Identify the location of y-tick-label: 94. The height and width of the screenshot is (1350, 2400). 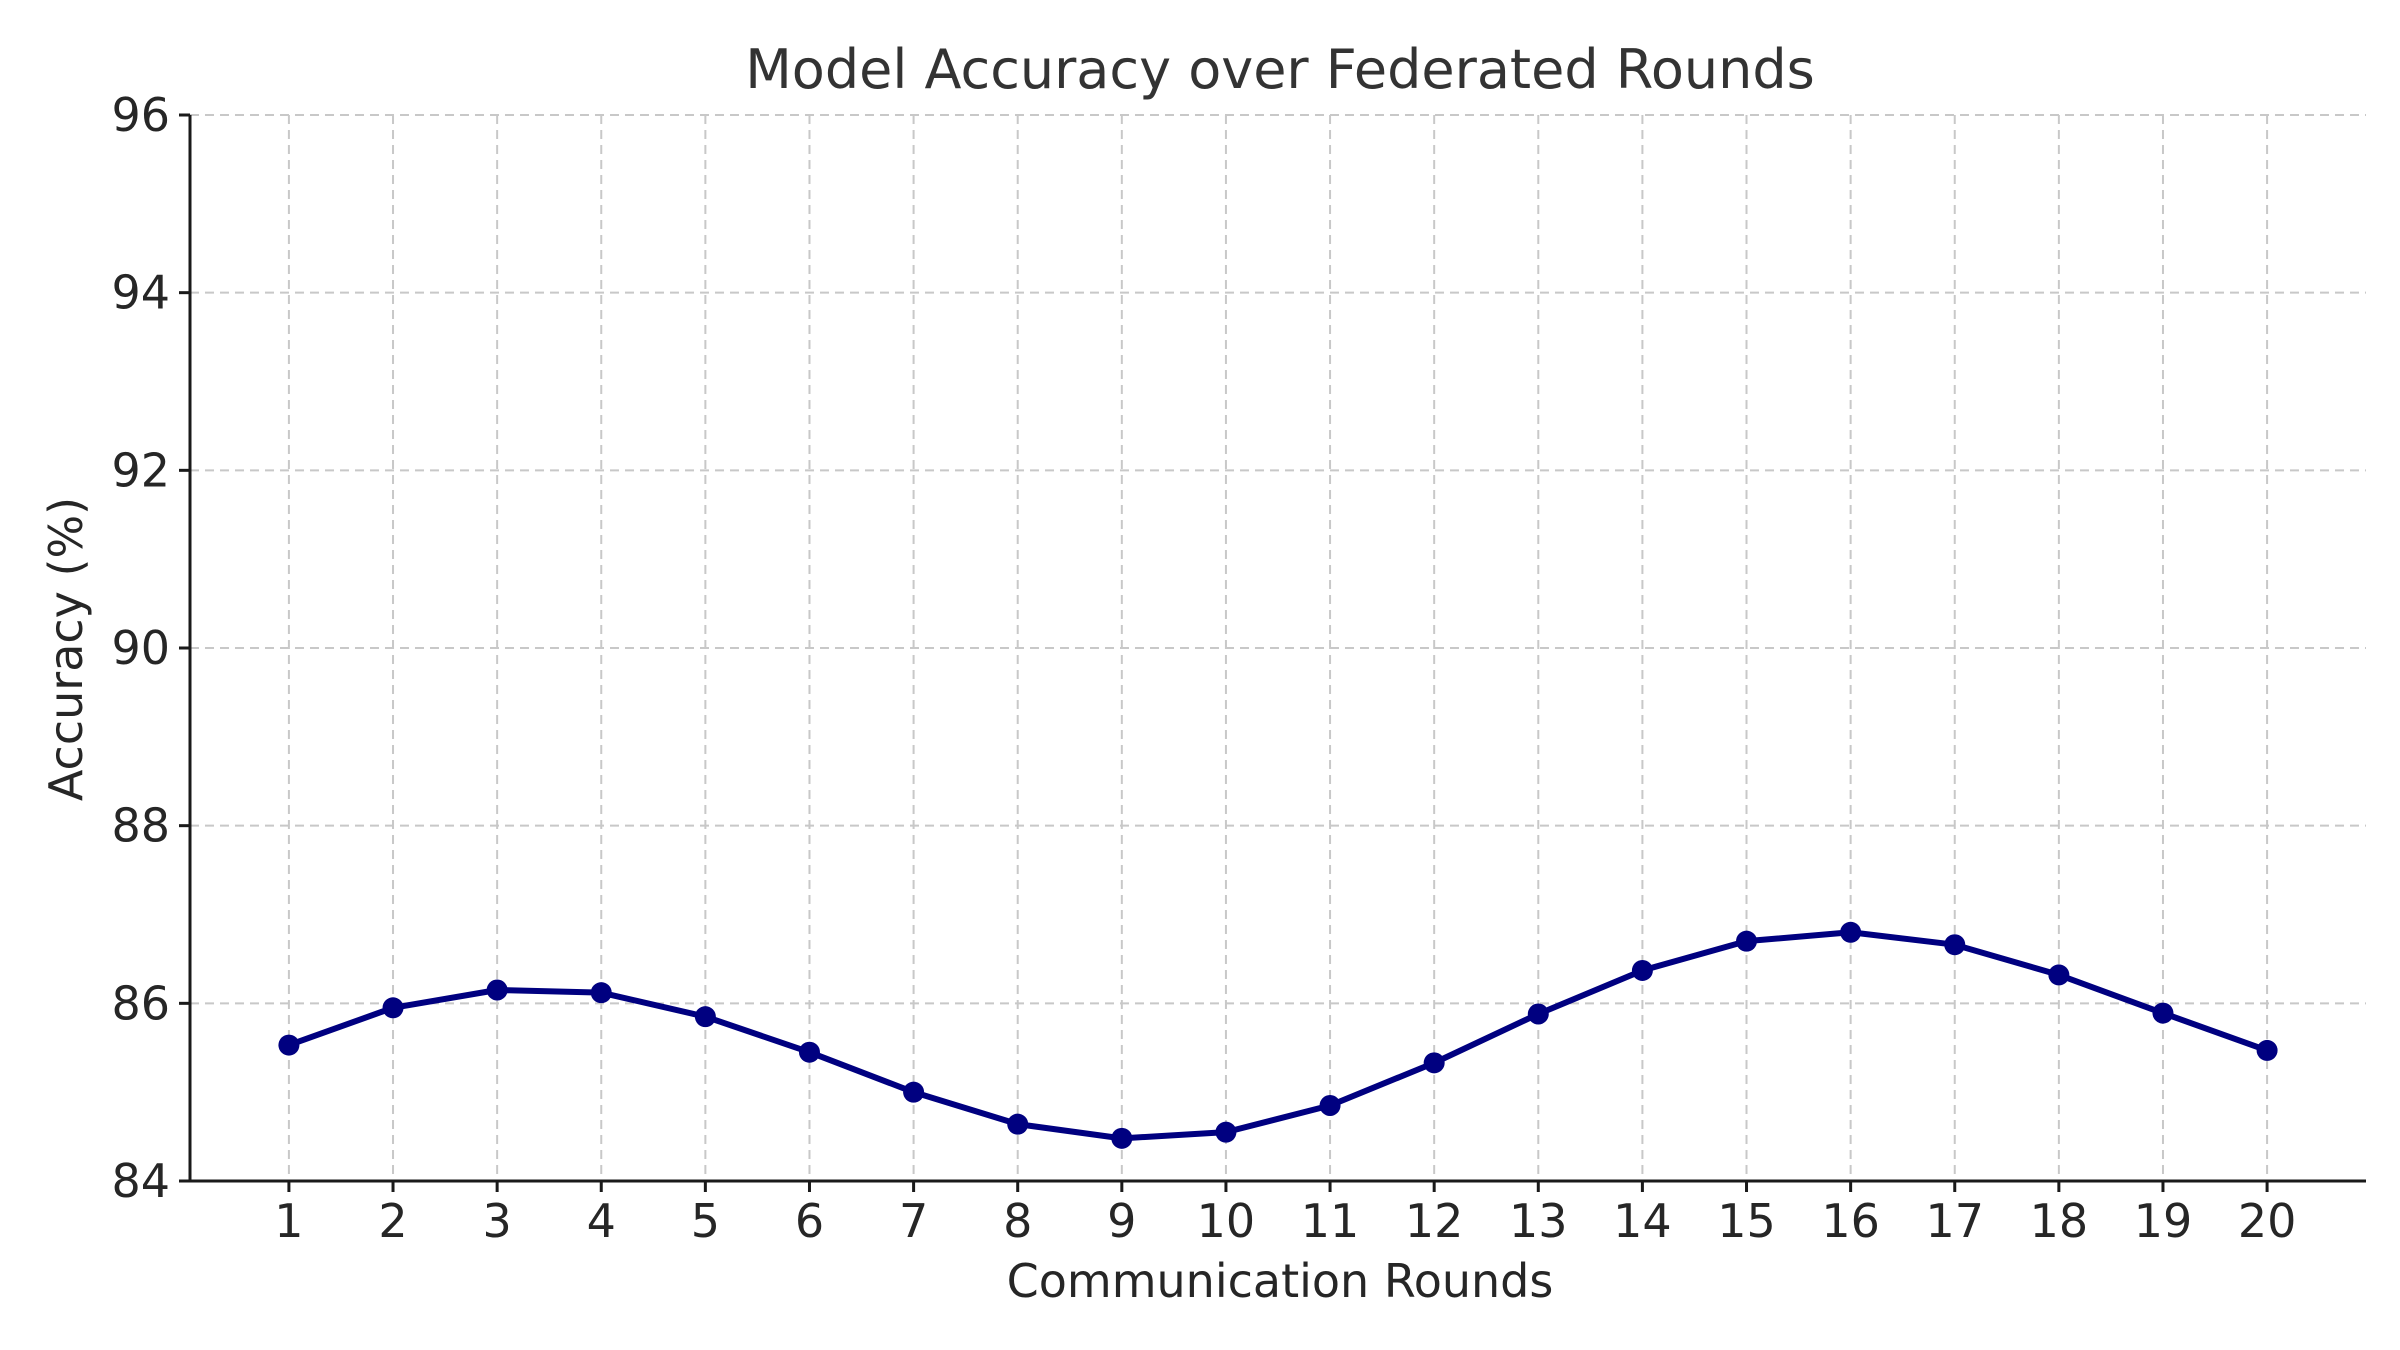
(140, 293).